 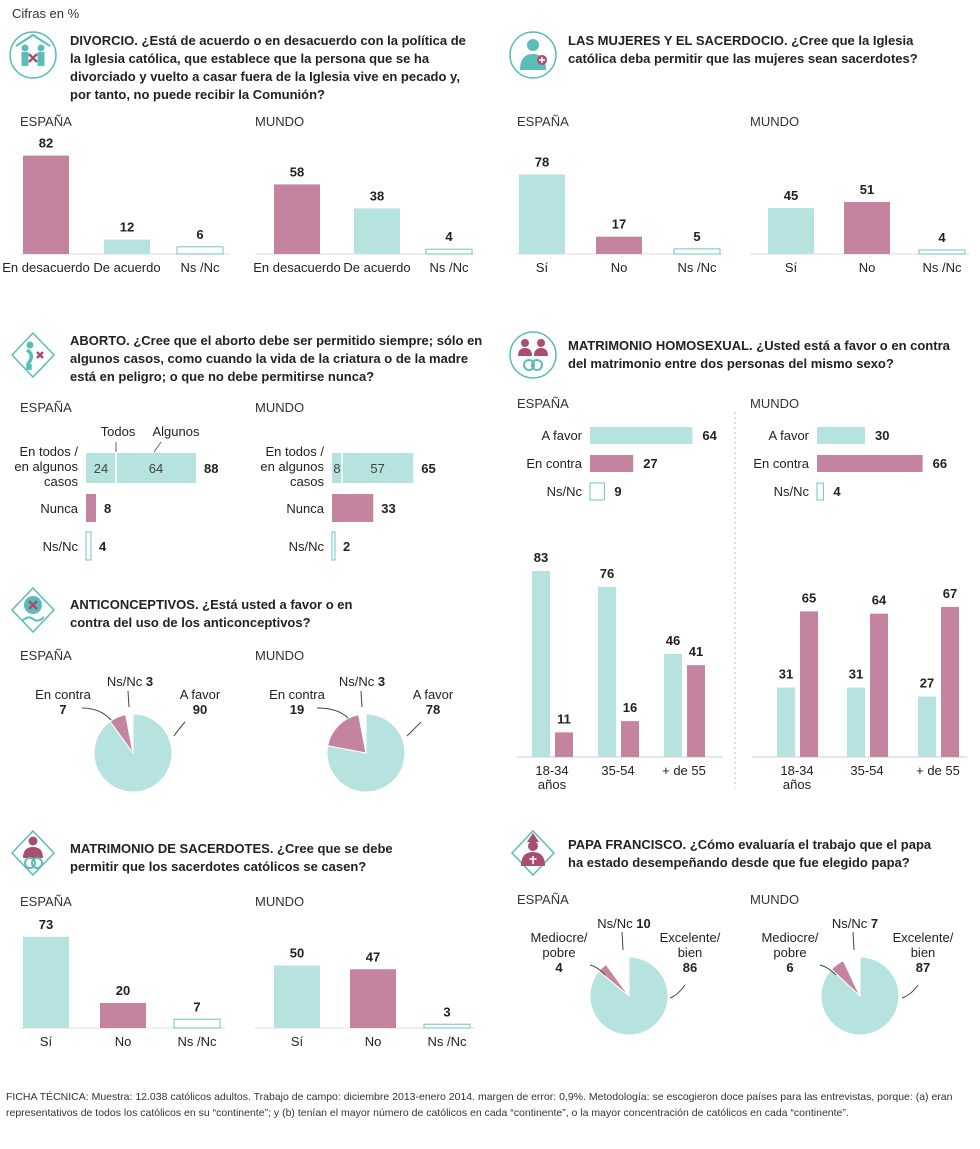 What do you see at coordinates (377, 468) in the screenshot?
I see `aborto_mu-segment-1: 57` at bounding box center [377, 468].